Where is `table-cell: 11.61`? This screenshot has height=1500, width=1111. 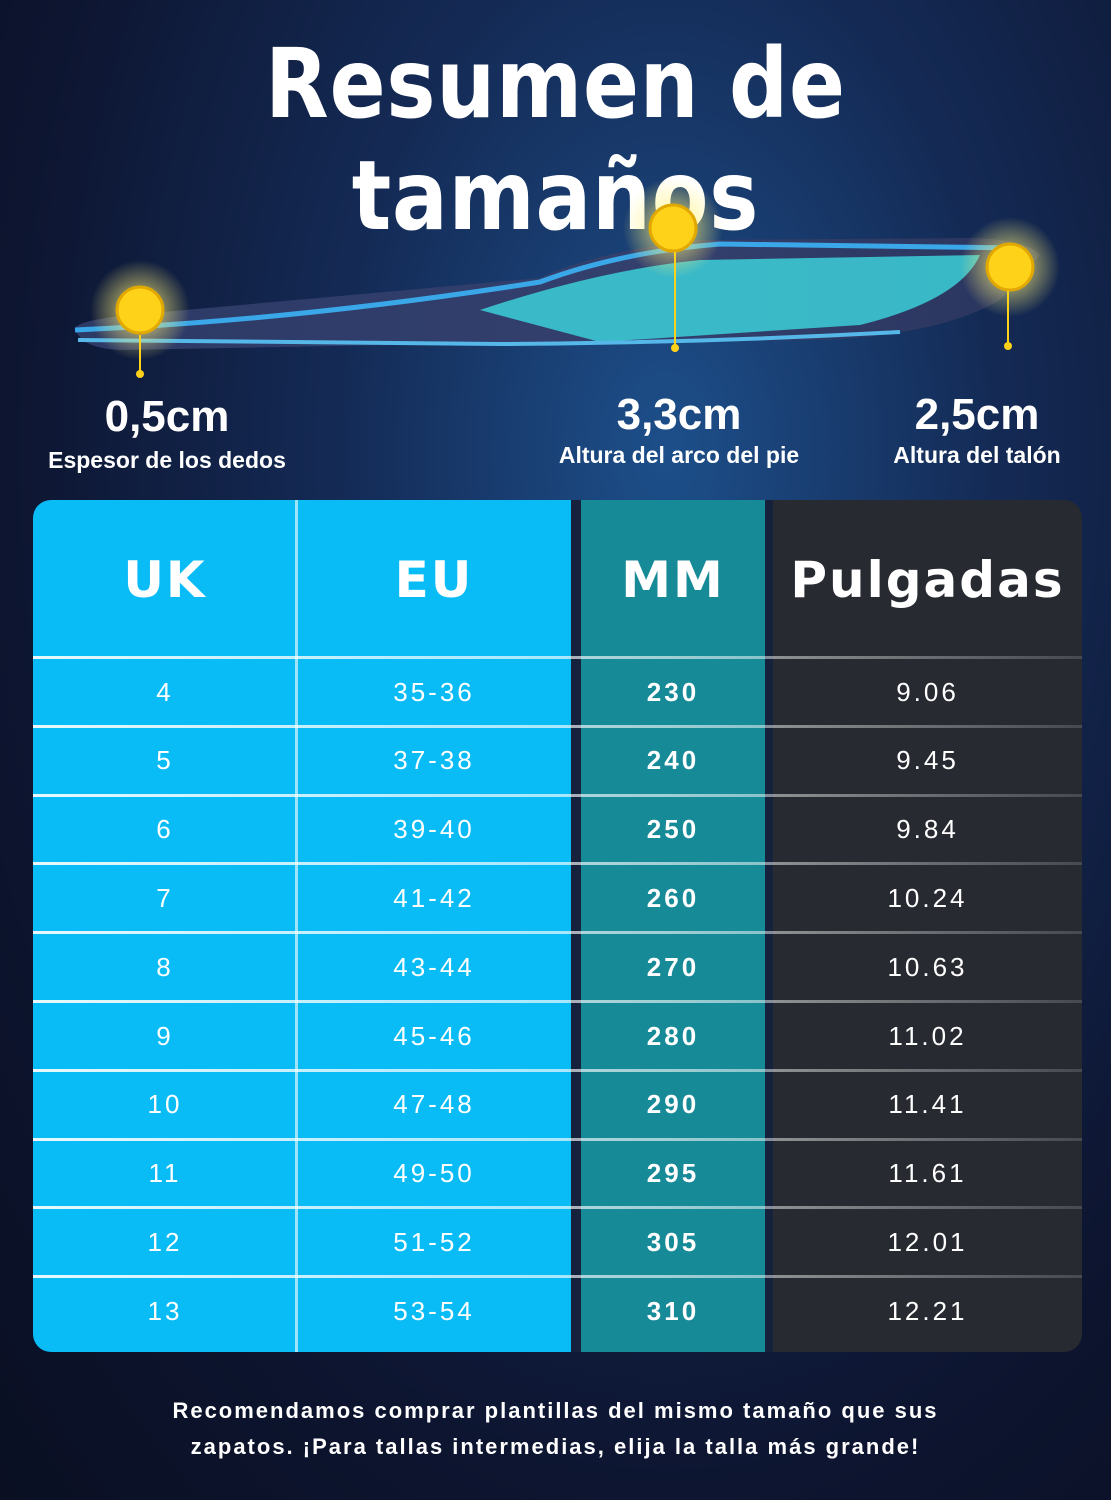
table-cell: 11.61 is located at coordinates (927, 1173).